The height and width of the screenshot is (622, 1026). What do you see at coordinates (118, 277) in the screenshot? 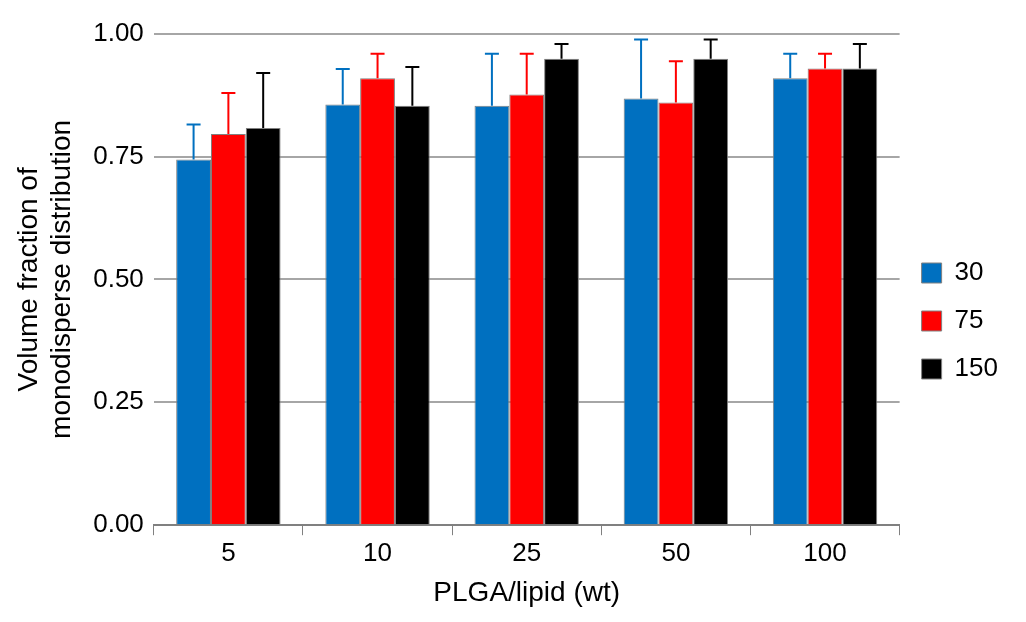
I see `y-tick-label: 0.50` at bounding box center [118, 277].